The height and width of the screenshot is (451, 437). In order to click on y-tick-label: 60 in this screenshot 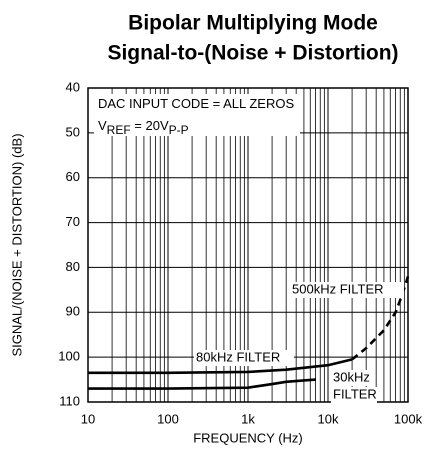, I will do `click(73, 176)`.